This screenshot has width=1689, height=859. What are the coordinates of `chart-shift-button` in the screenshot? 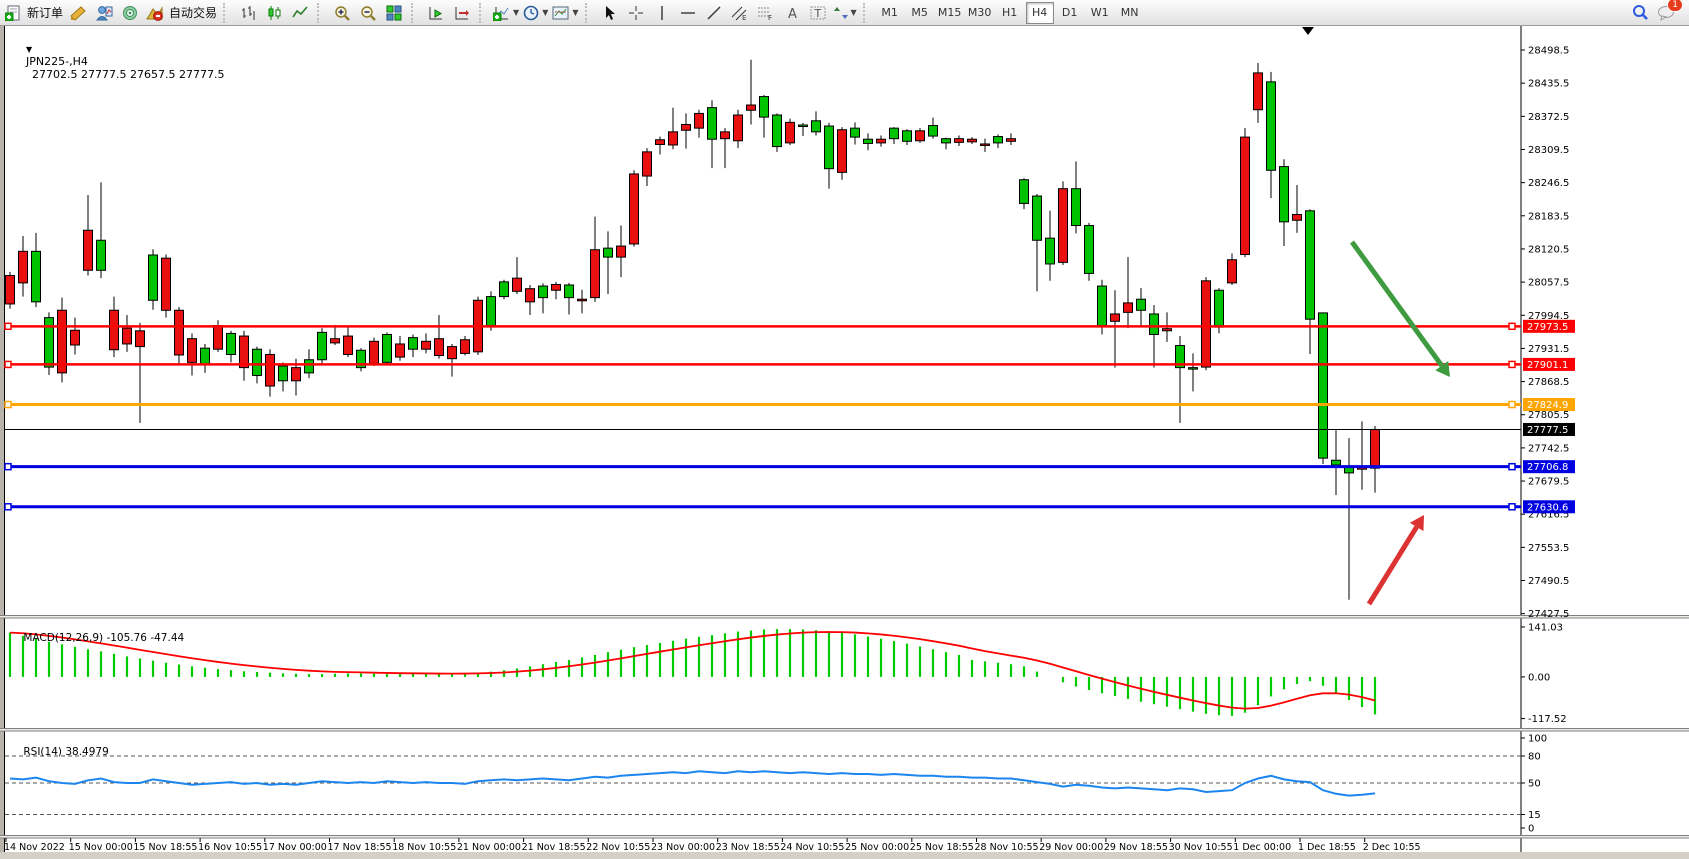 It's located at (462, 12).